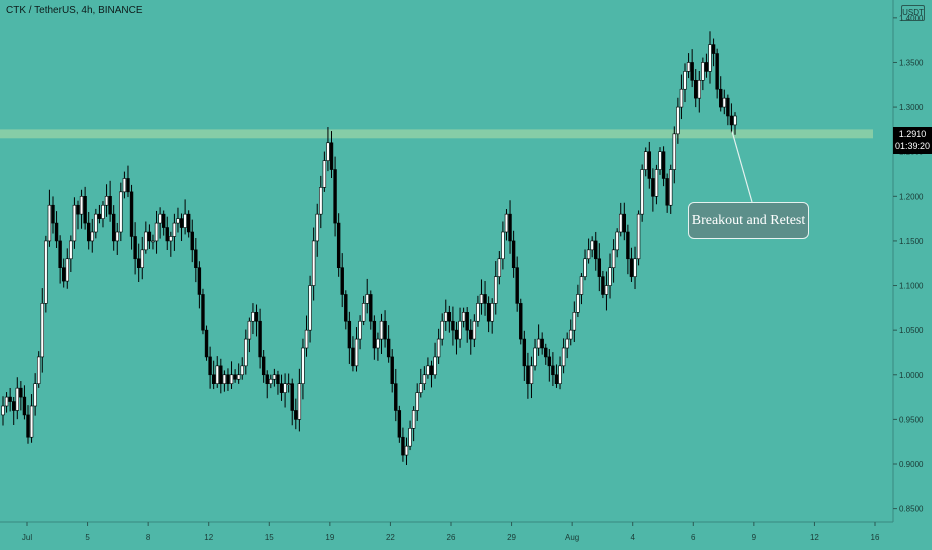 The height and width of the screenshot is (550, 932). Describe the element at coordinates (911, 375) in the screenshot. I see `y-tick-label: 1.0000` at that location.